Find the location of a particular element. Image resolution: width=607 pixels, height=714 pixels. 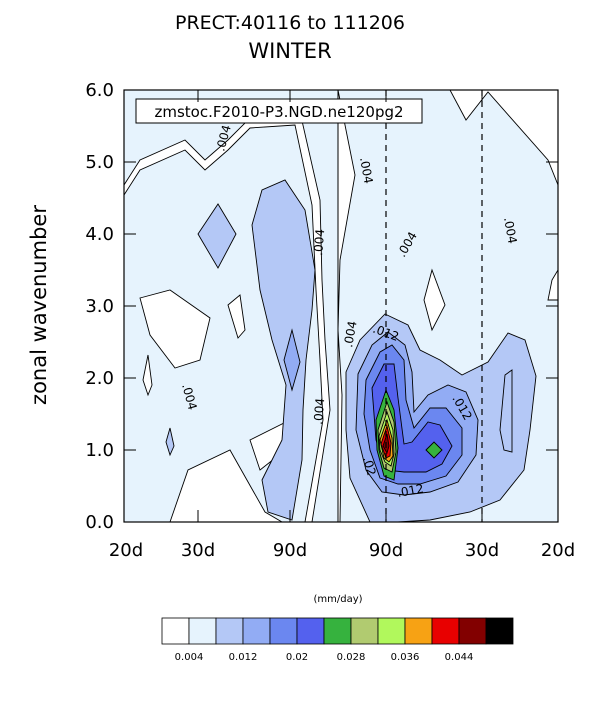

colorbar-label: 0.02 is located at coordinates (297, 657).